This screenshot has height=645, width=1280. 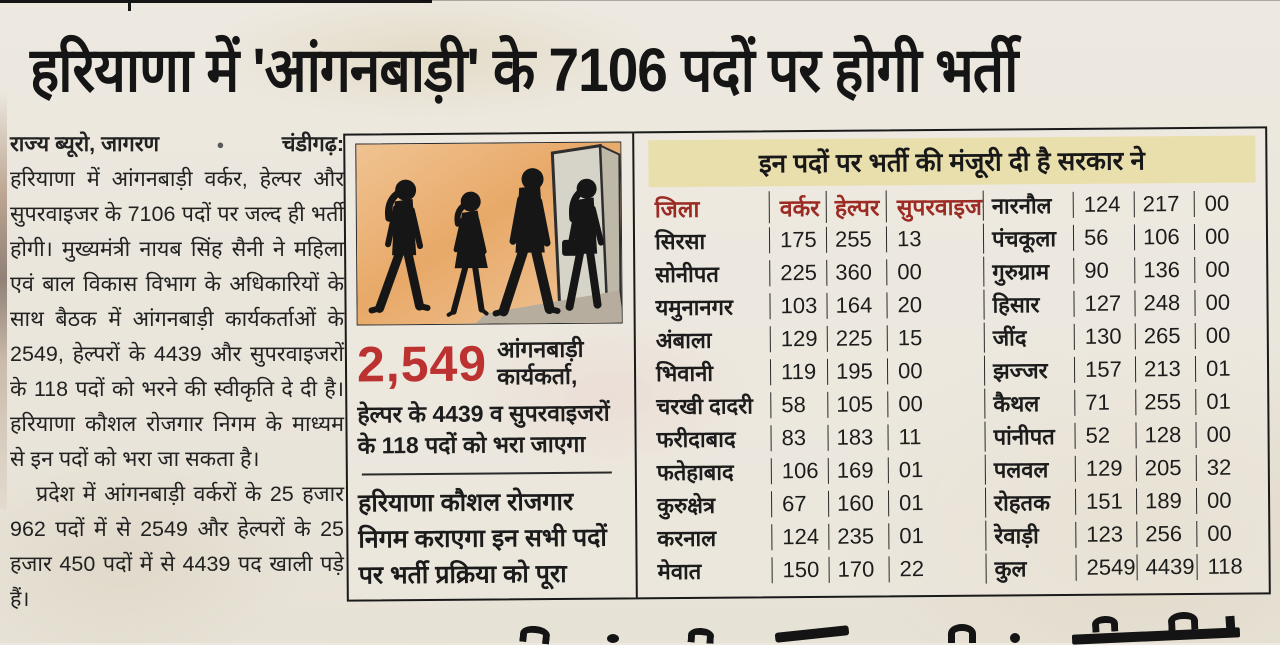 What do you see at coordinates (704, 405) in the screenshot?
I see `district-cell: चरखी दादरी` at bounding box center [704, 405].